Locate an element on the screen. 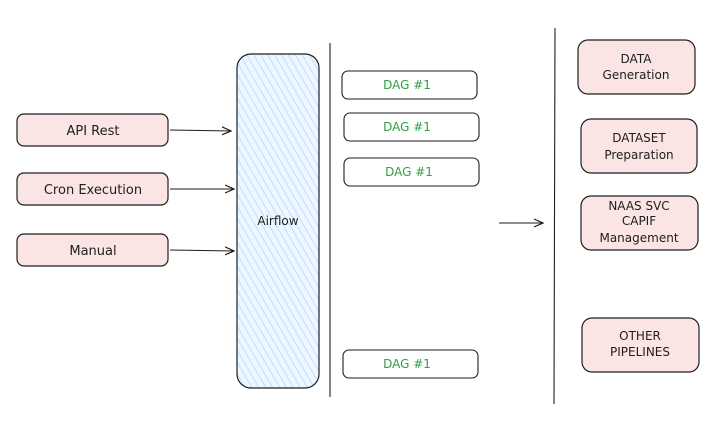 The image size is (722, 436). trigger-api-rest: API Rest is located at coordinates (92, 130).